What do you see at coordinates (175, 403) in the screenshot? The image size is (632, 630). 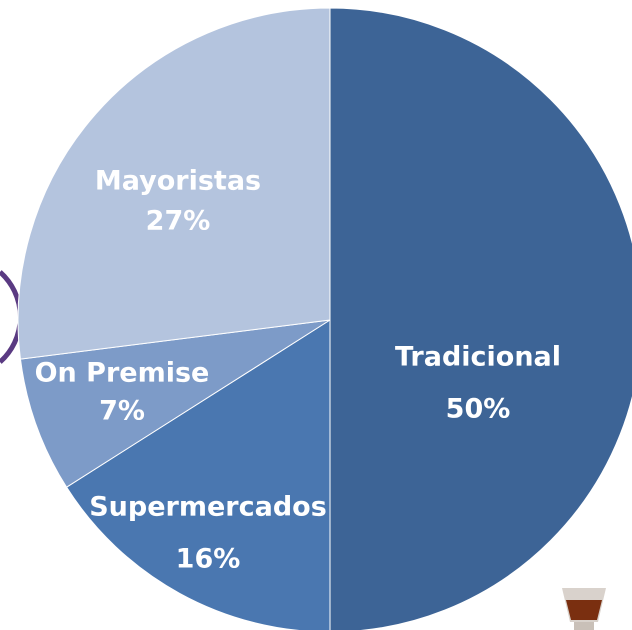 I see `pie-slice` at bounding box center [175, 403].